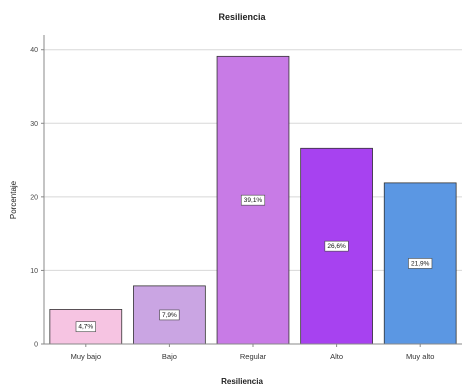 Image resolution: width=476 pixels, height=392 pixels. What do you see at coordinates (86, 356) in the screenshot?
I see `x-tick-label: Muy bajo` at bounding box center [86, 356].